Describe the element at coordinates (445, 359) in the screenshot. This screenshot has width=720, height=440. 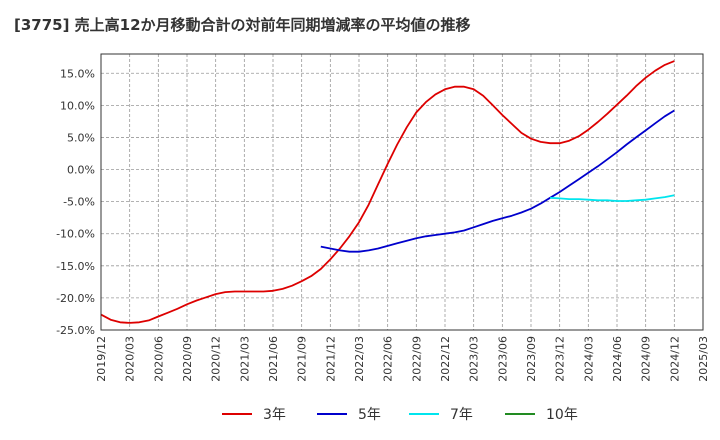
I see `x-tick-label: 2022/12` at that location.